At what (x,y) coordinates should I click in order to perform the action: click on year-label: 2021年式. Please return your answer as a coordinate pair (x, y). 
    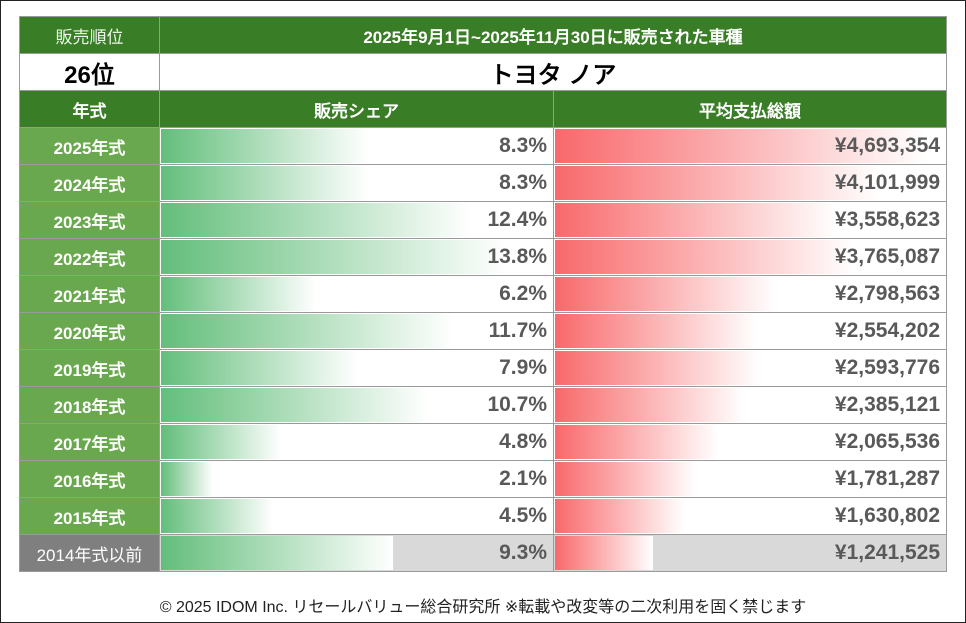
    Looking at the image, I should click on (89, 294).